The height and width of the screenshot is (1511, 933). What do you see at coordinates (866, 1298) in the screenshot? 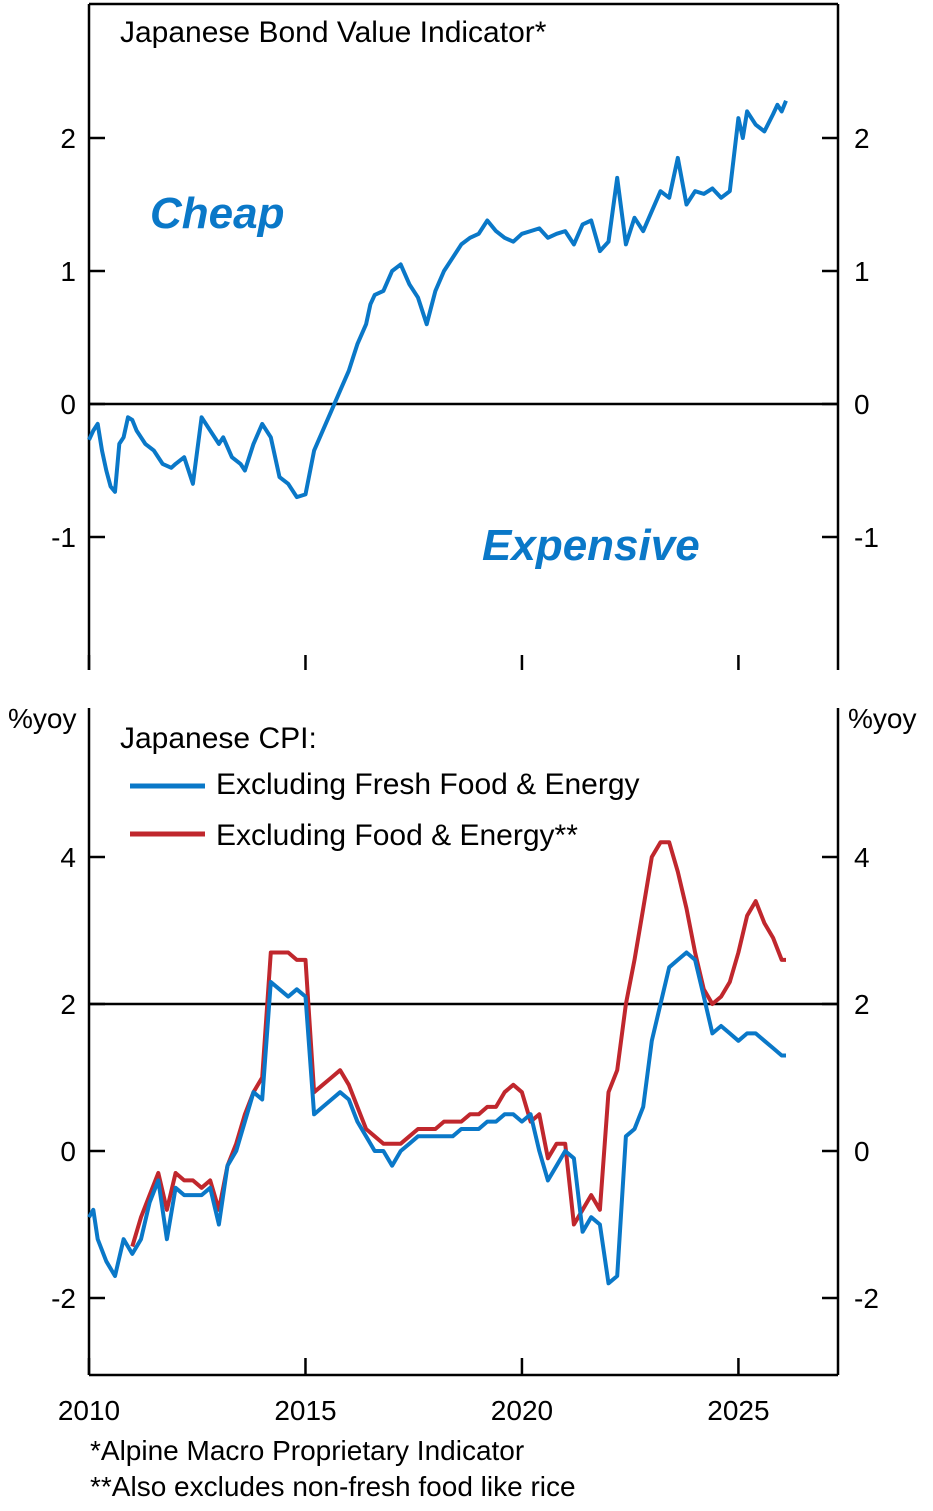
I see `bottom-right-tick-label: -2` at bounding box center [866, 1298].